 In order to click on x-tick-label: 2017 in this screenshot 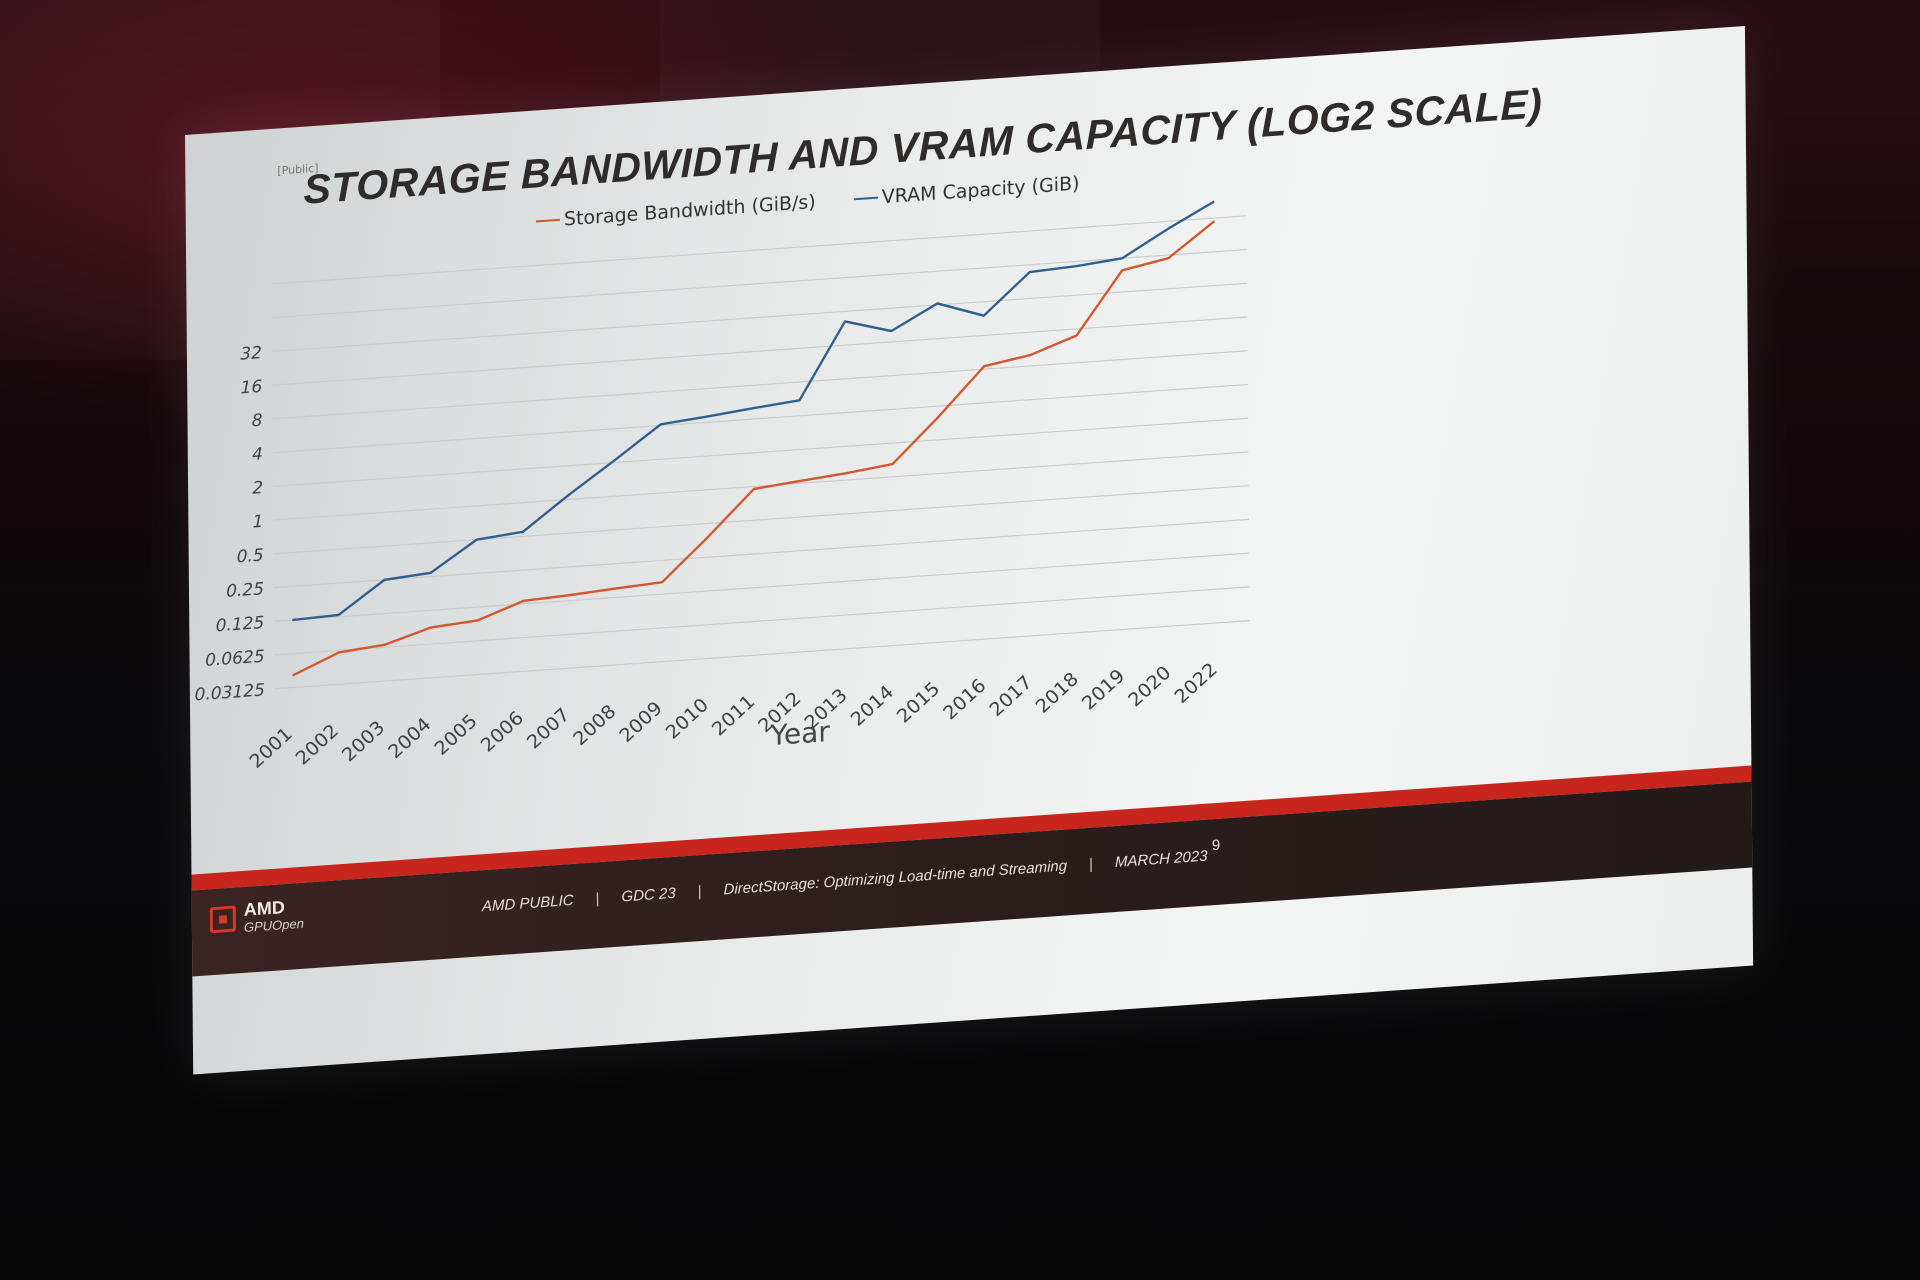, I will do `click(1011, 695)`.